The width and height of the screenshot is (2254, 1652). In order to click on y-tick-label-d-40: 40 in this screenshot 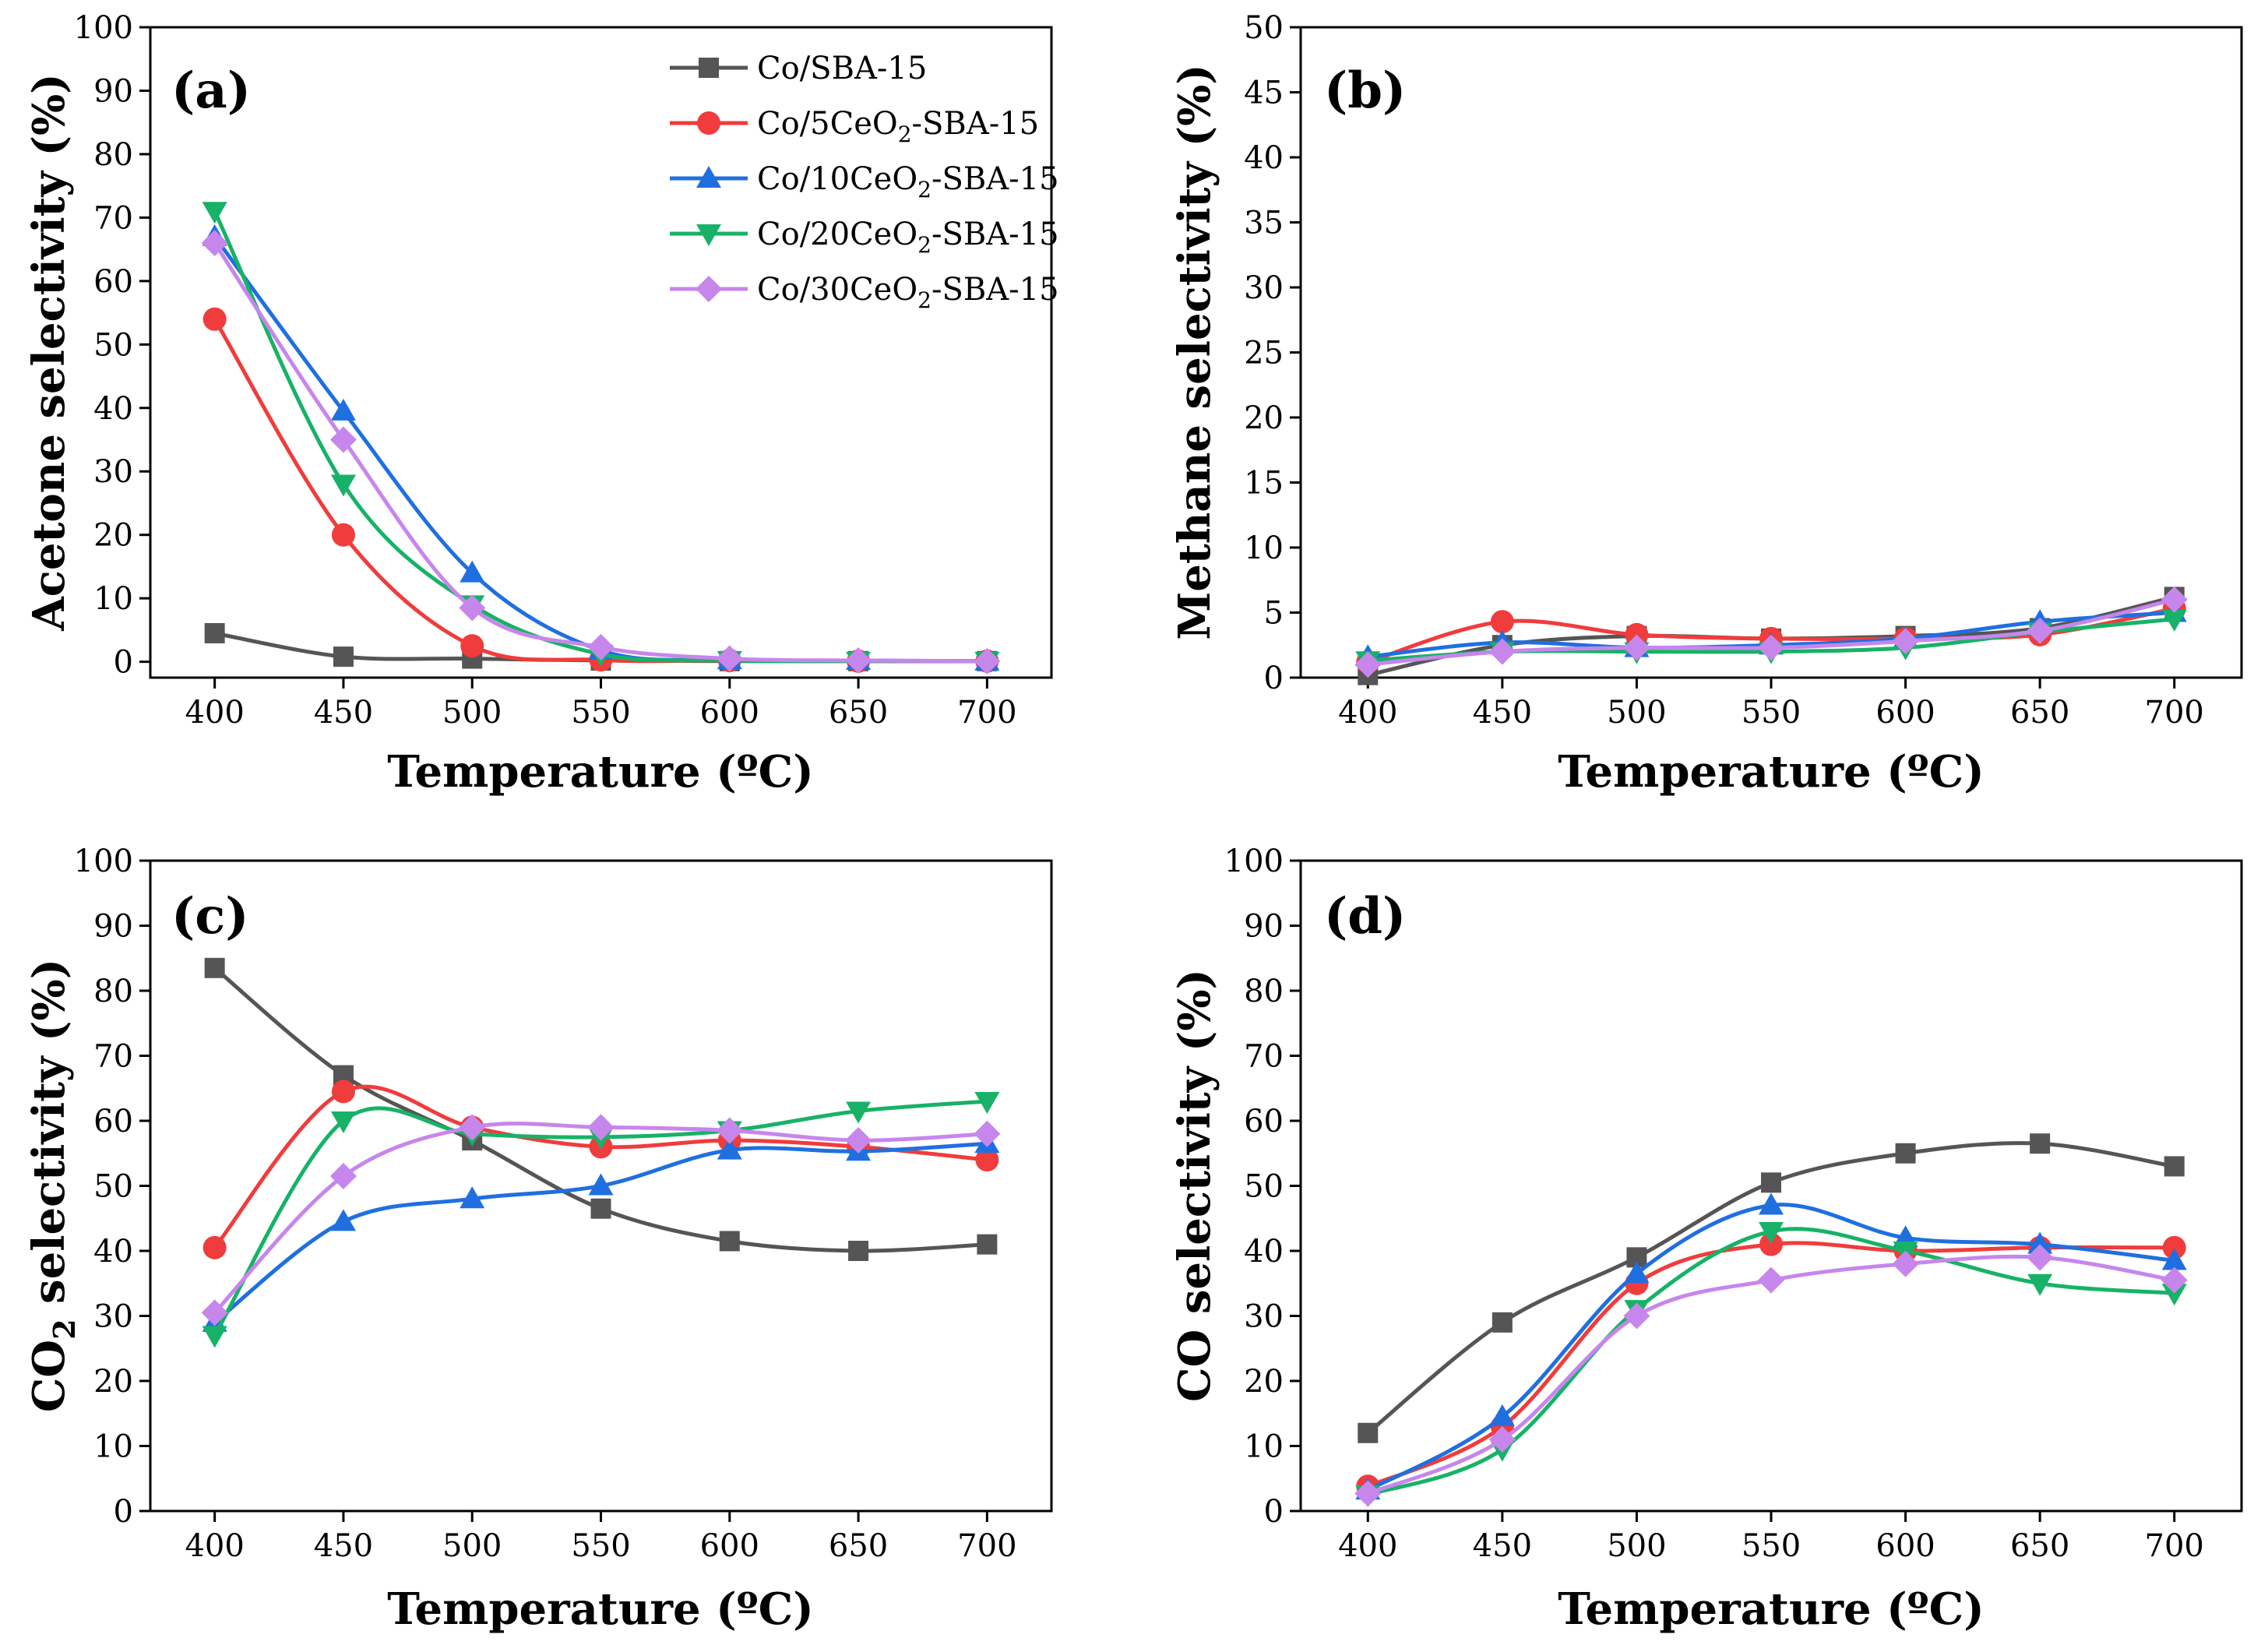, I will do `click(1264, 1252)`.